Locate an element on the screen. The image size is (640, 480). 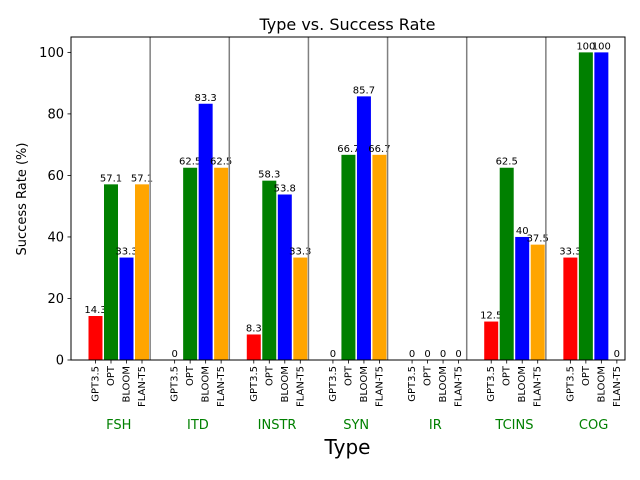
category-label-fsh: FSH is located at coordinates (118, 425).